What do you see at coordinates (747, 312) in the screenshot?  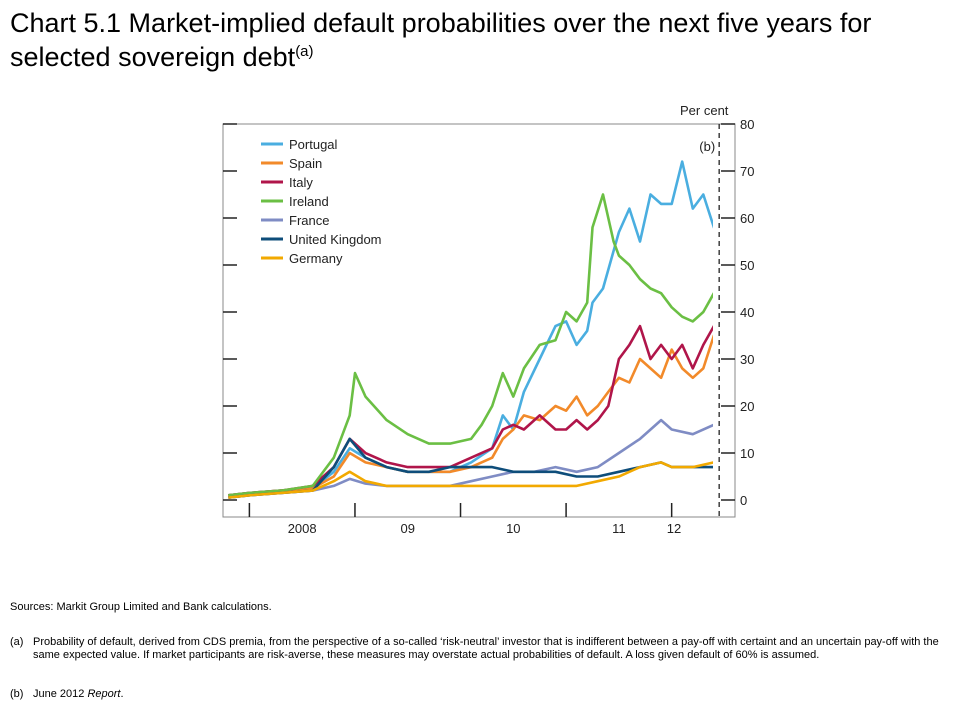 I see `y-tick-label: 40` at bounding box center [747, 312].